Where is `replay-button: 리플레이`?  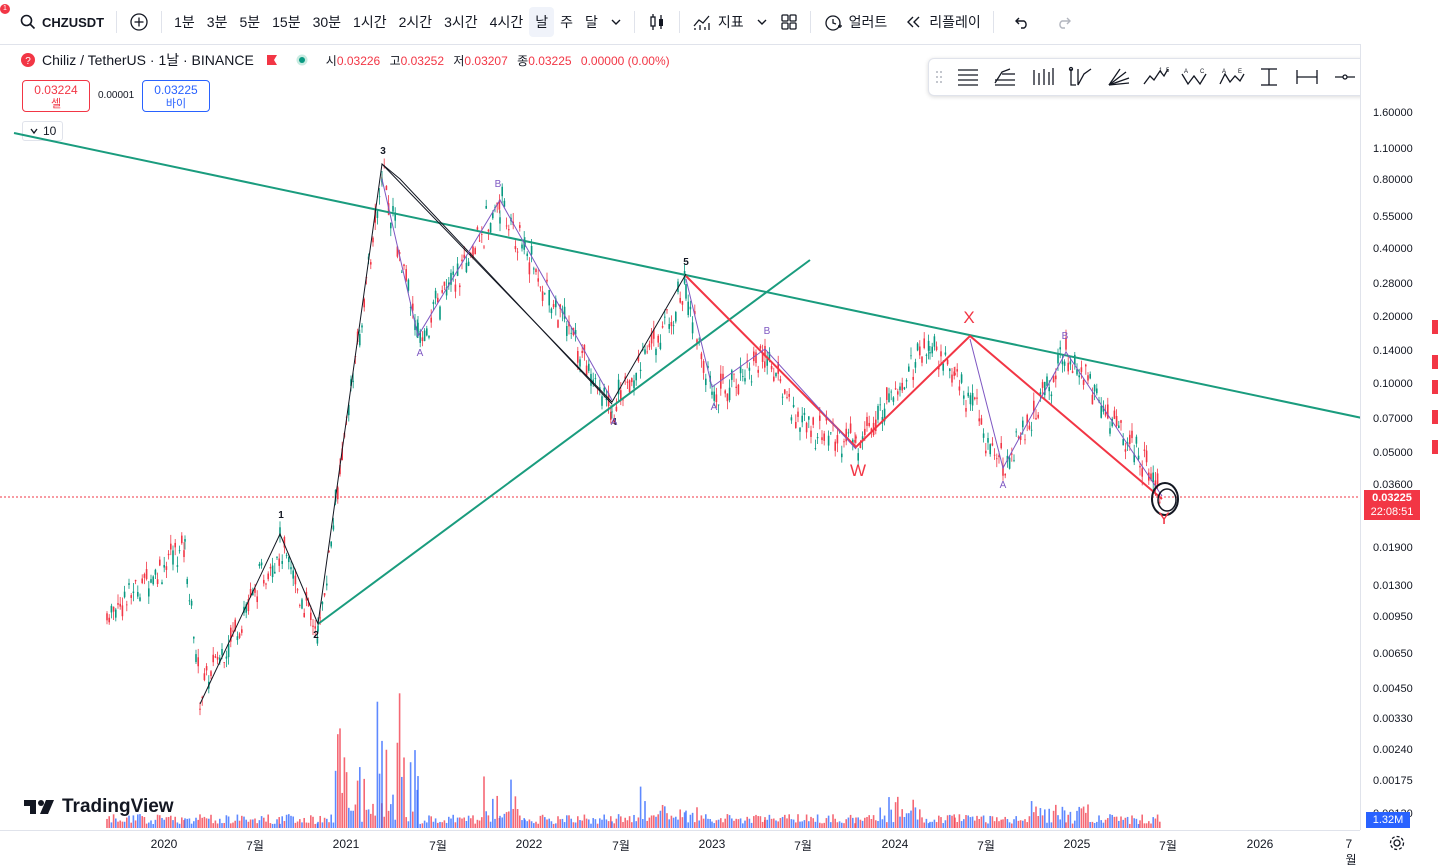 replay-button: 리플레이 is located at coordinates (943, 22).